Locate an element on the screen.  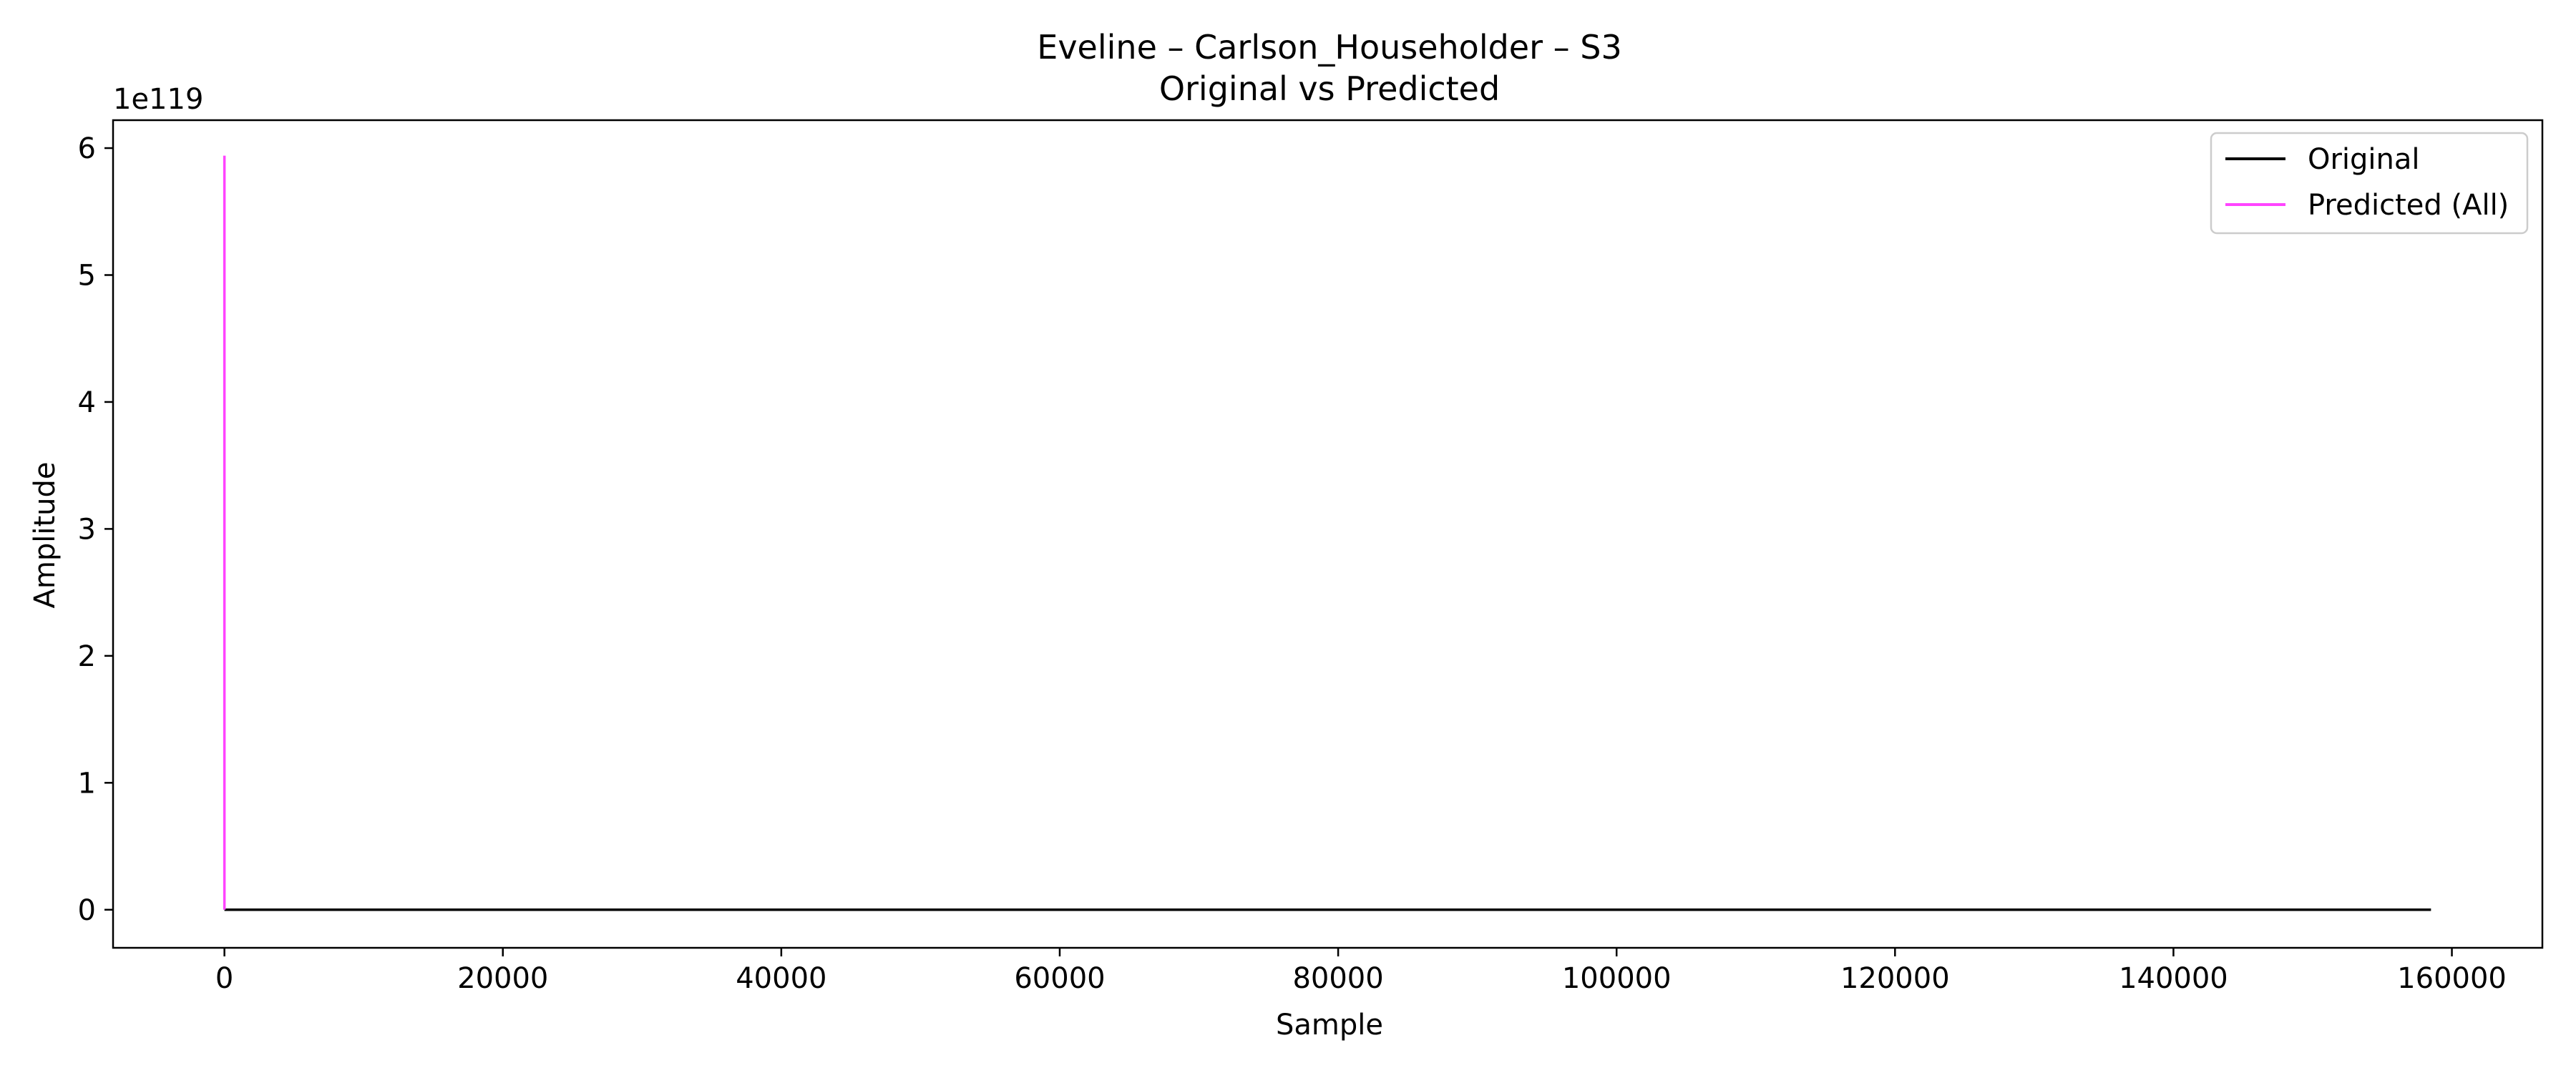
x-tick-label: 40000 is located at coordinates (781, 979).